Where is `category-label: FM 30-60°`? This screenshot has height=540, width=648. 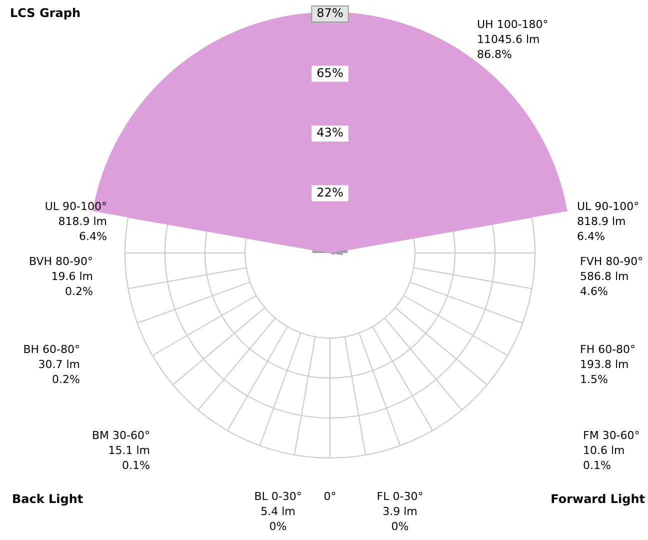 category-label: FM 30-60° is located at coordinates (611, 435).